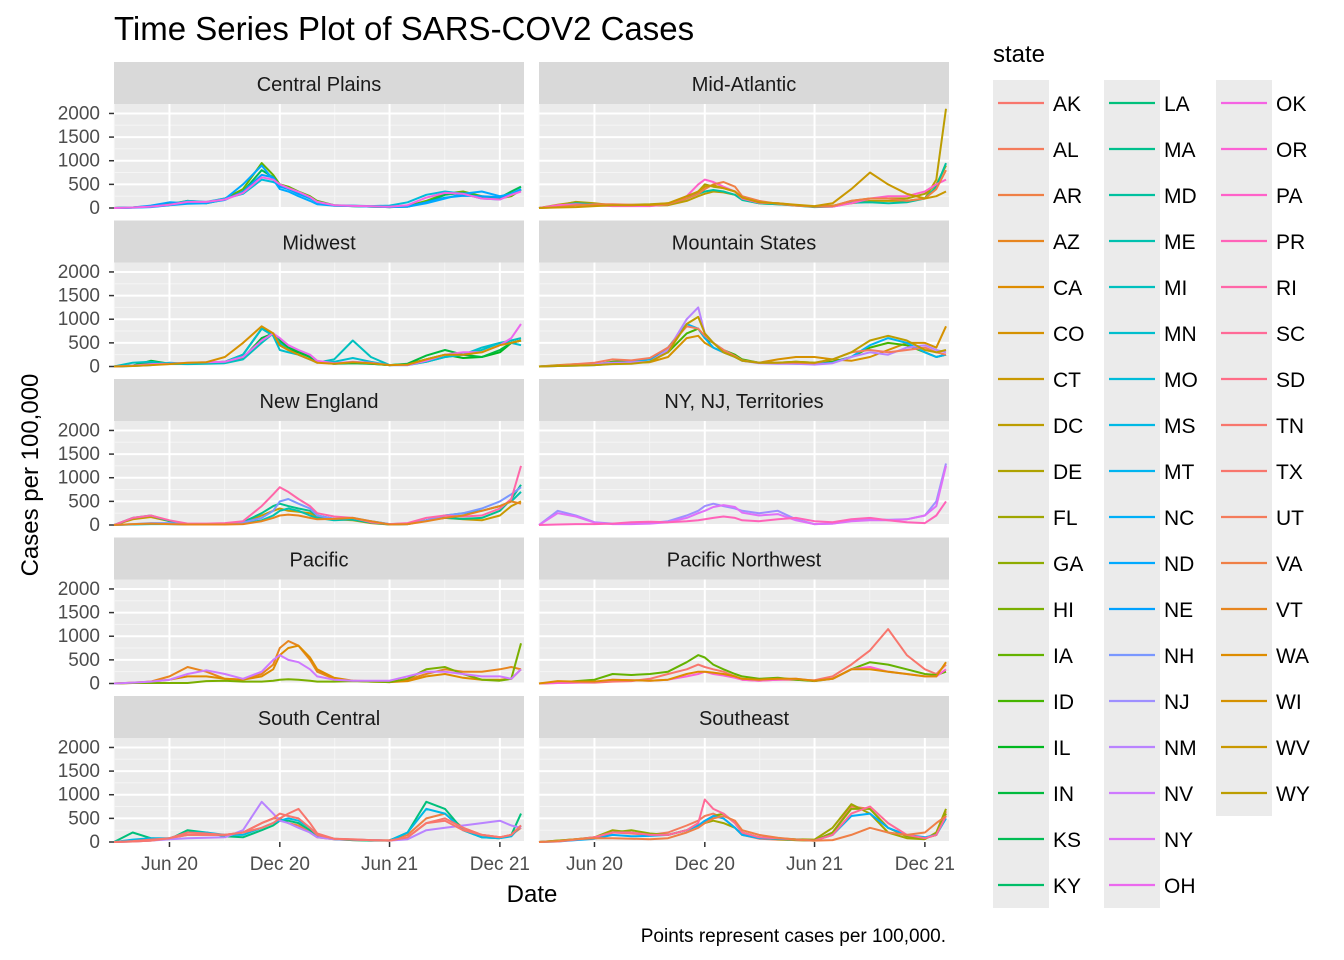 This screenshot has height=960, width=1344. What do you see at coordinates (1180, 150) in the screenshot?
I see `legend-label: MA` at bounding box center [1180, 150].